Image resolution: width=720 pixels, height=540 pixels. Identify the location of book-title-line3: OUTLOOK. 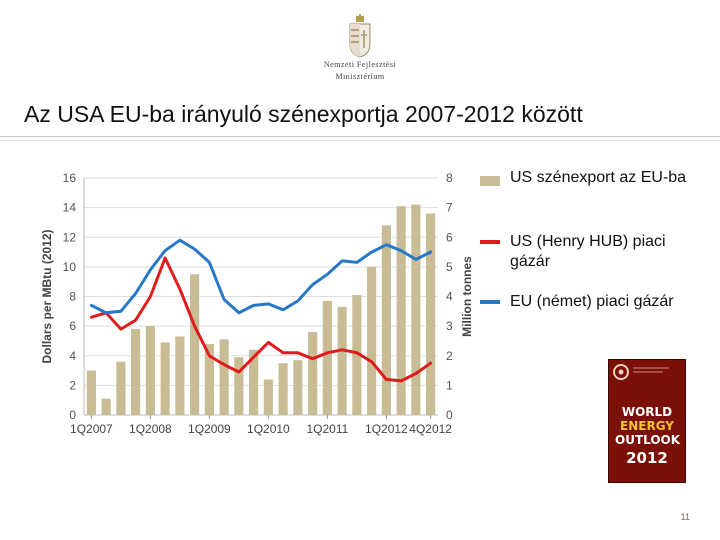
(648, 440).